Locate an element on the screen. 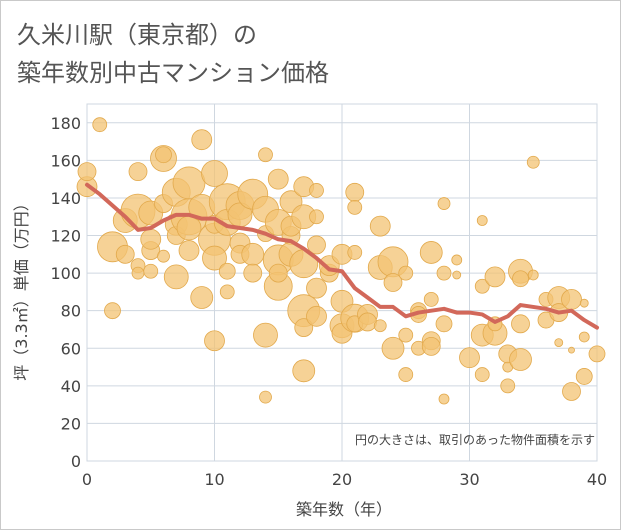  y-tick-label: 140 is located at coordinates (65, 198).